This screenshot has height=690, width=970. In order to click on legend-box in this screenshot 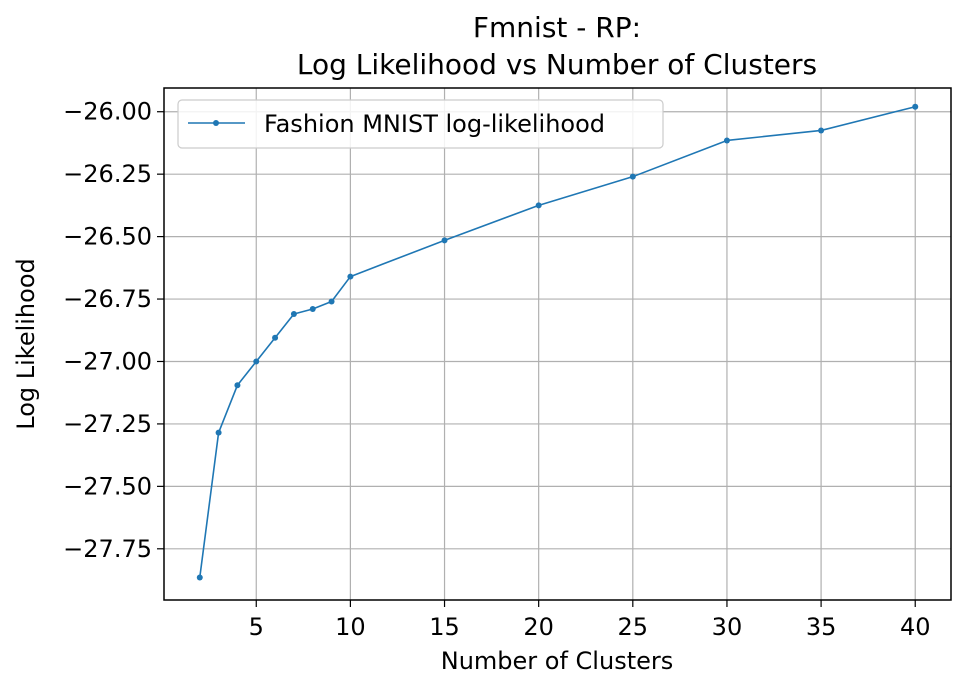, I will do `click(420, 124)`.